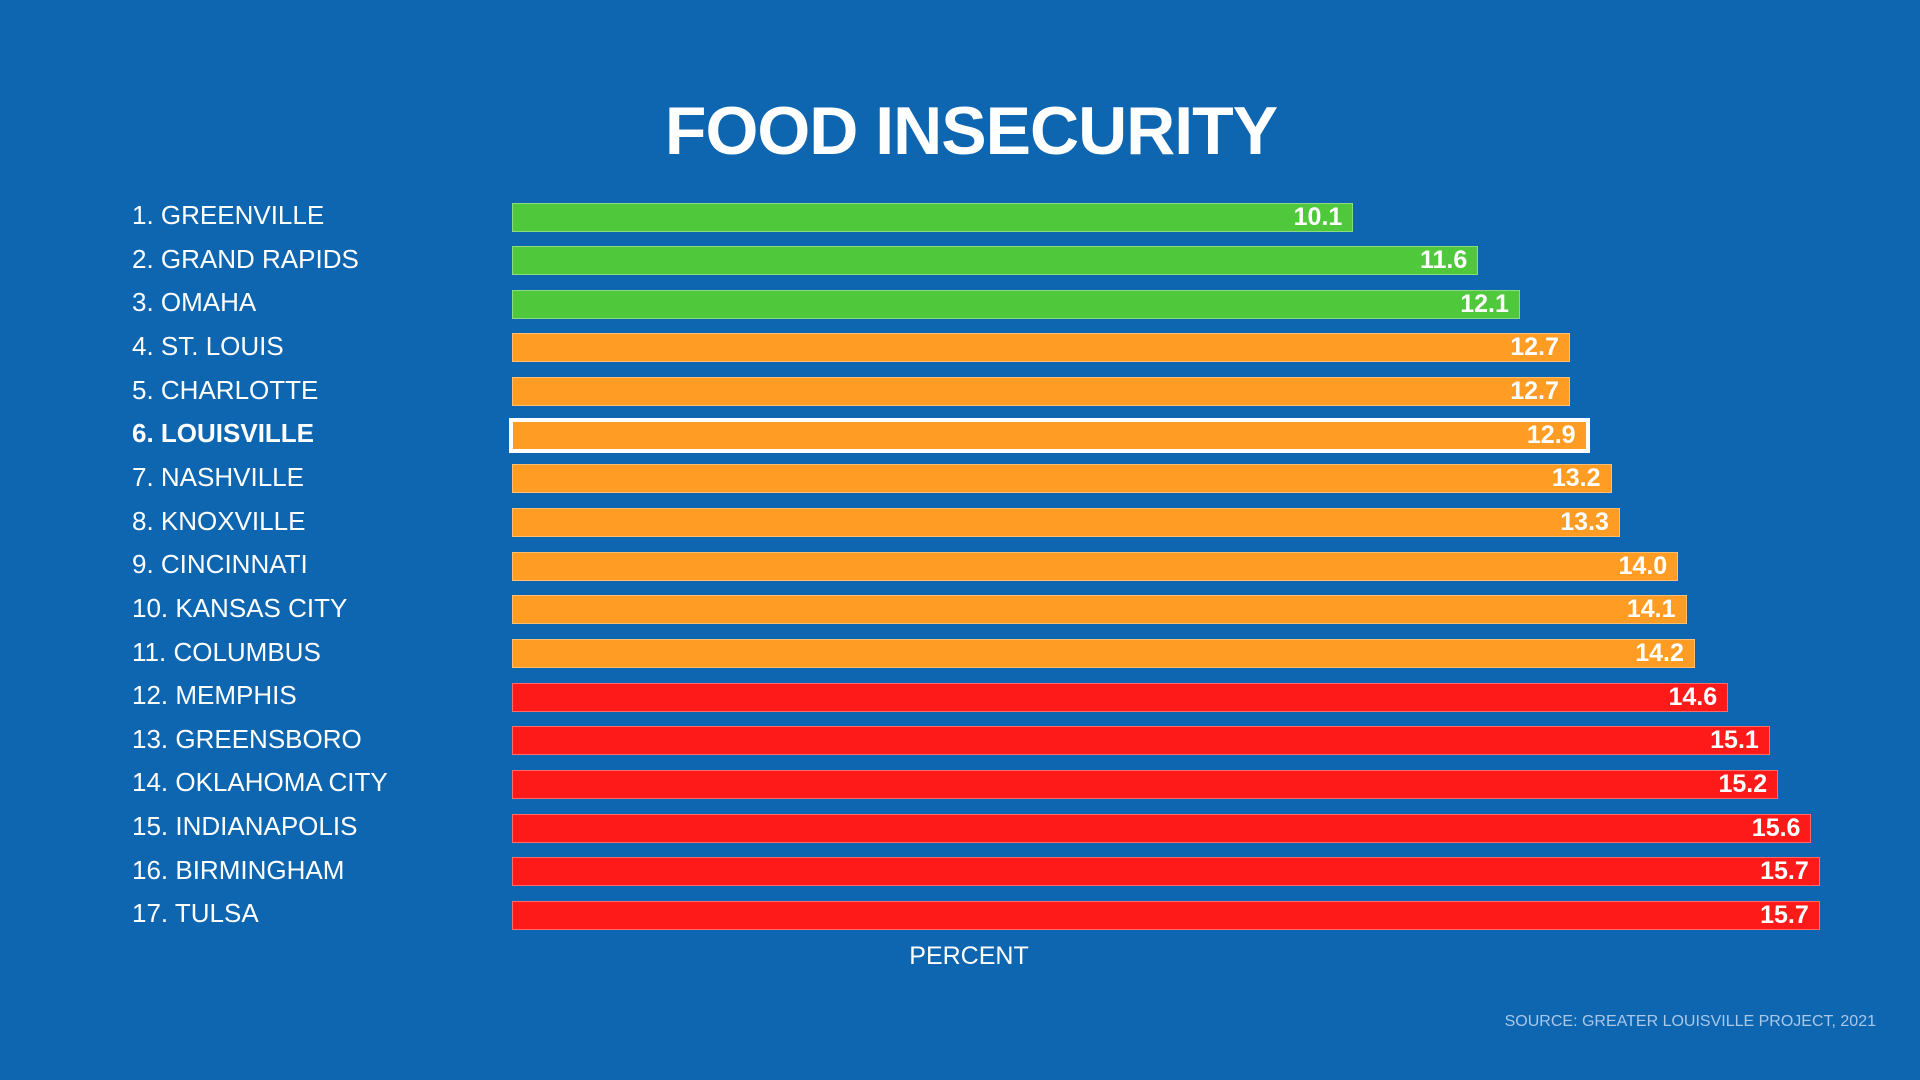 The height and width of the screenshot is (1080, 1920). Describe the element at coordinates (226, 651) in the screenshot. I see `category-label: 11. COLUMBUS` at that location.